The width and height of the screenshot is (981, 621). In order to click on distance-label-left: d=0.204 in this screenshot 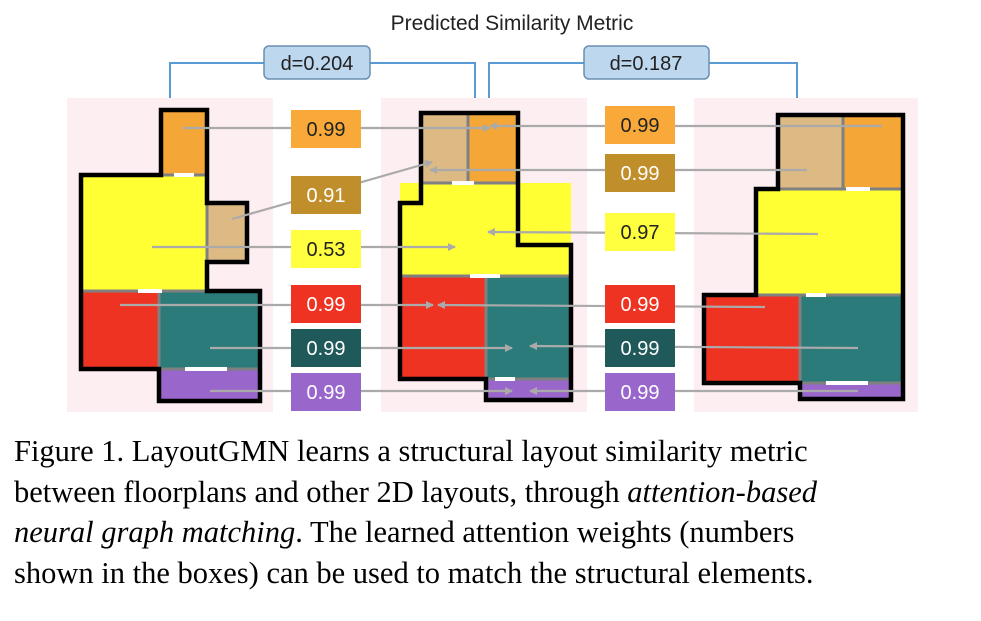, I will do `click(317, 64)`.